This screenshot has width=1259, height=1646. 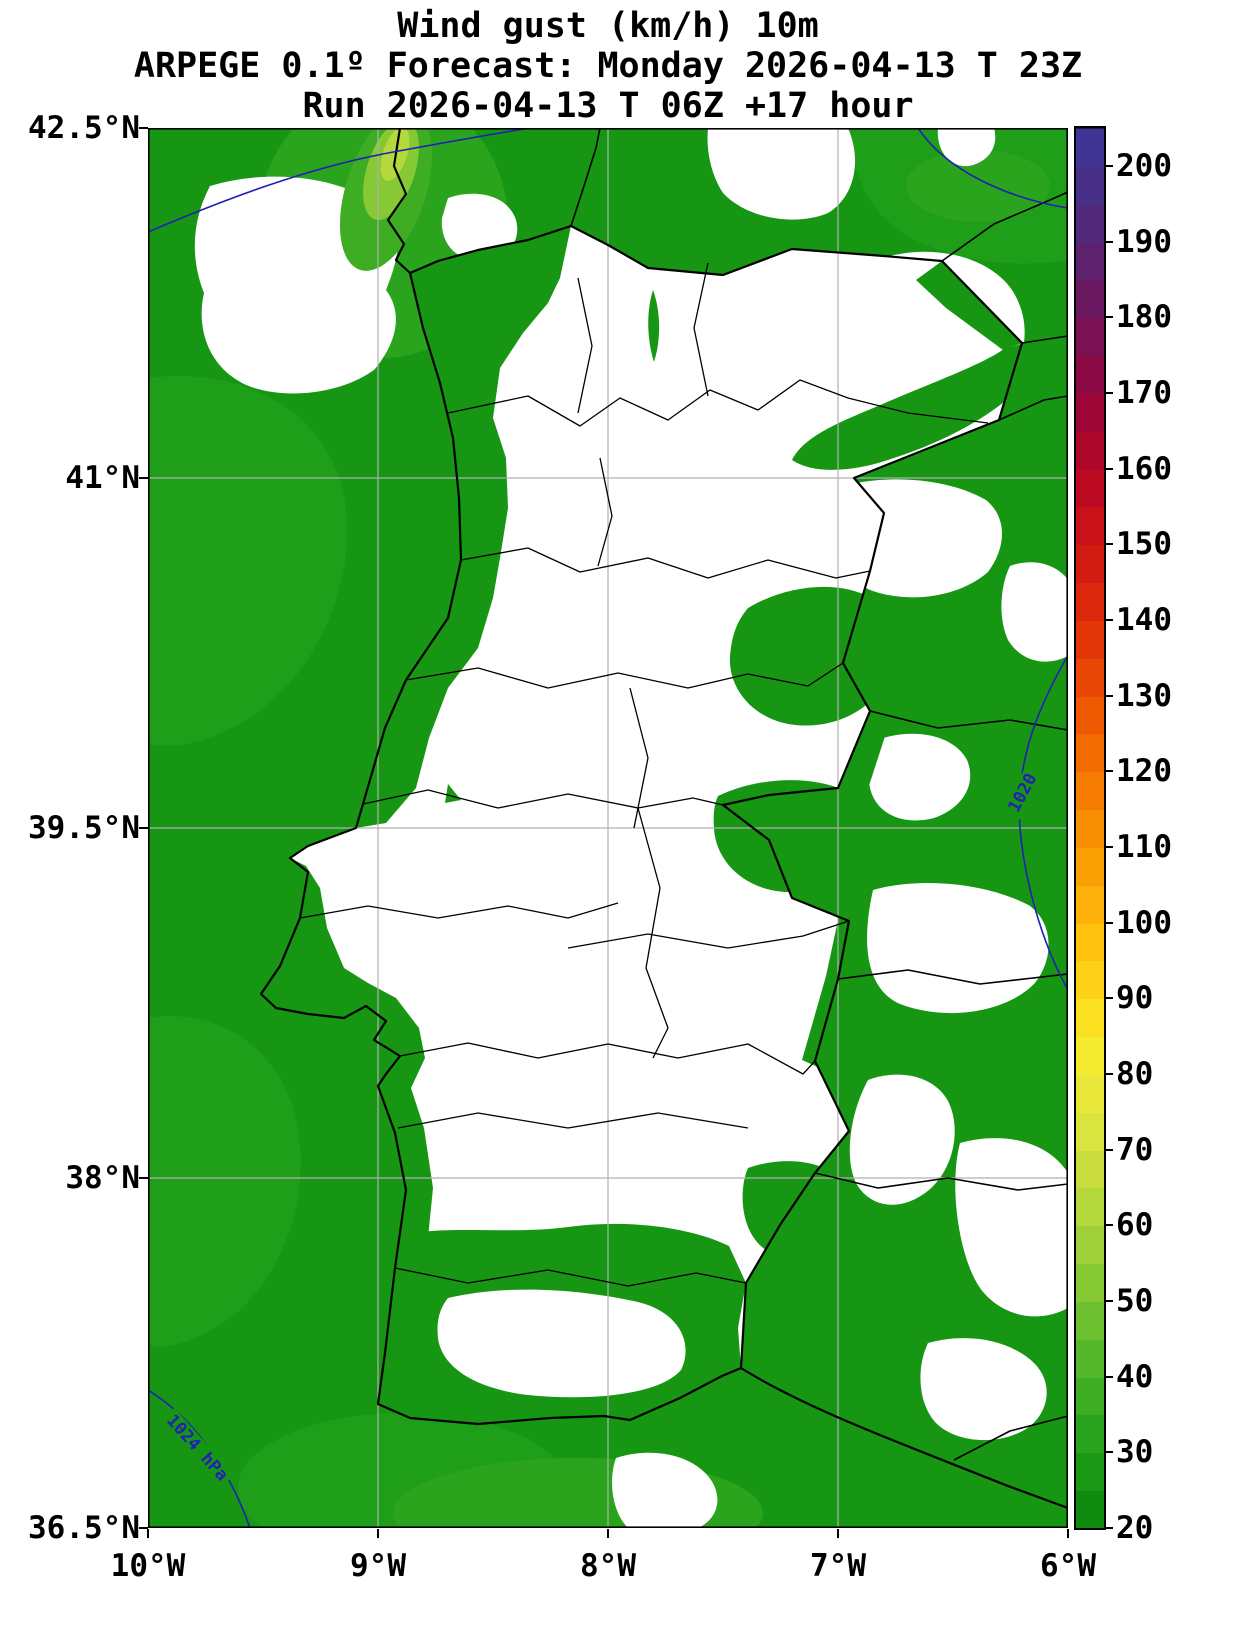 What do you see at coordinates (1135, 998) in the screenshot?
I see `colorbar-tick-label: 90` at bounding box center [1135, 998].